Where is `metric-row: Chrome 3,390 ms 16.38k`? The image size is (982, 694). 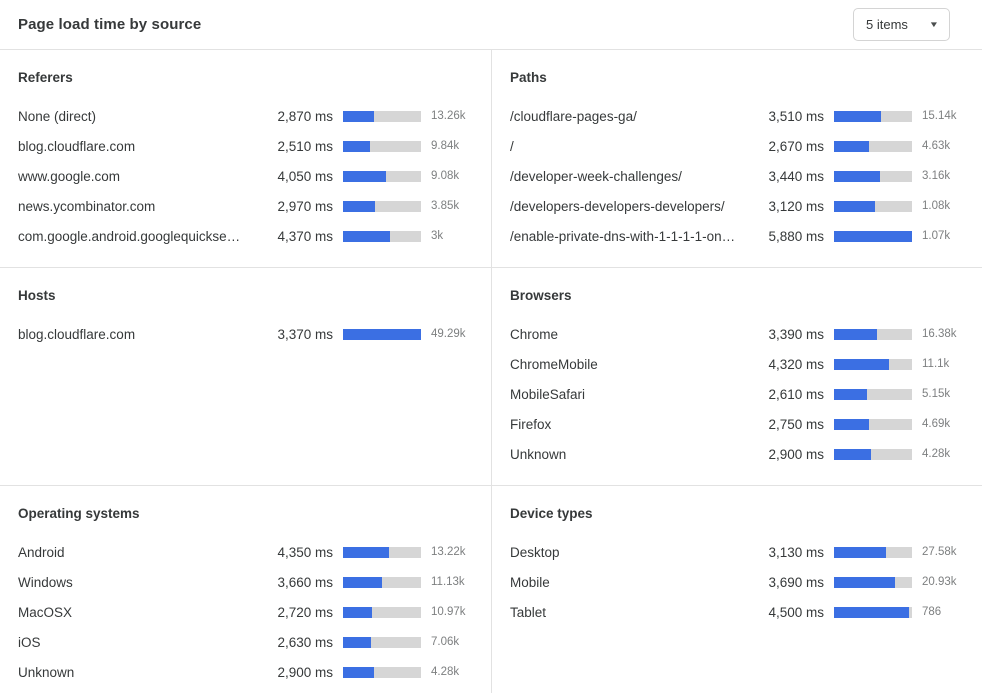 metric-row: Chrome 3,390 ms 16.38k is located at coordinates (741, 334).